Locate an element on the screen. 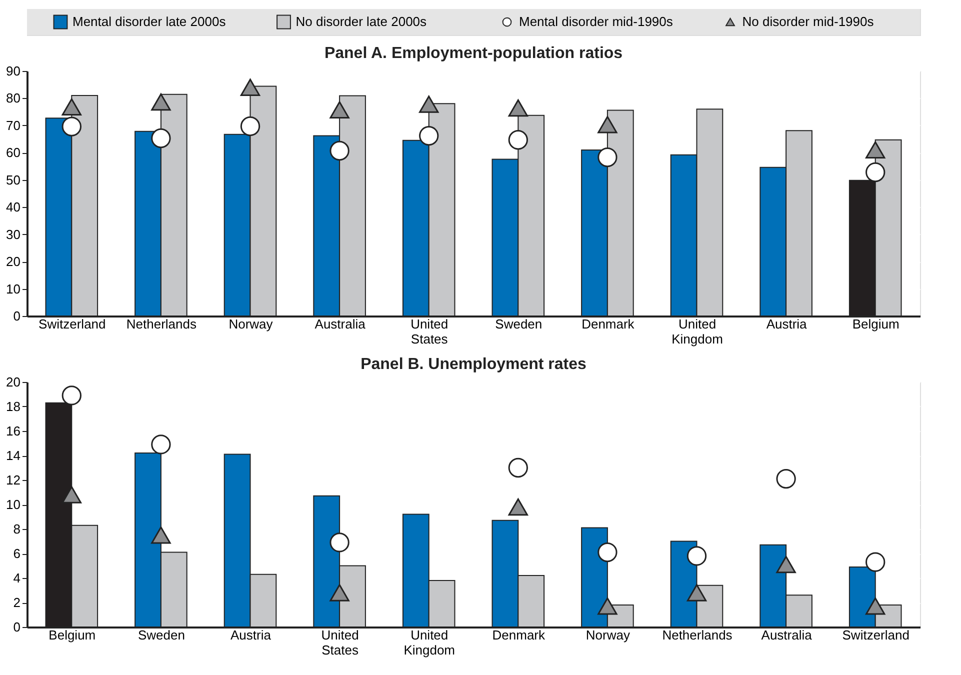  chart-title: Panel B. Unemployment rates is located at coordinates (473, 364).